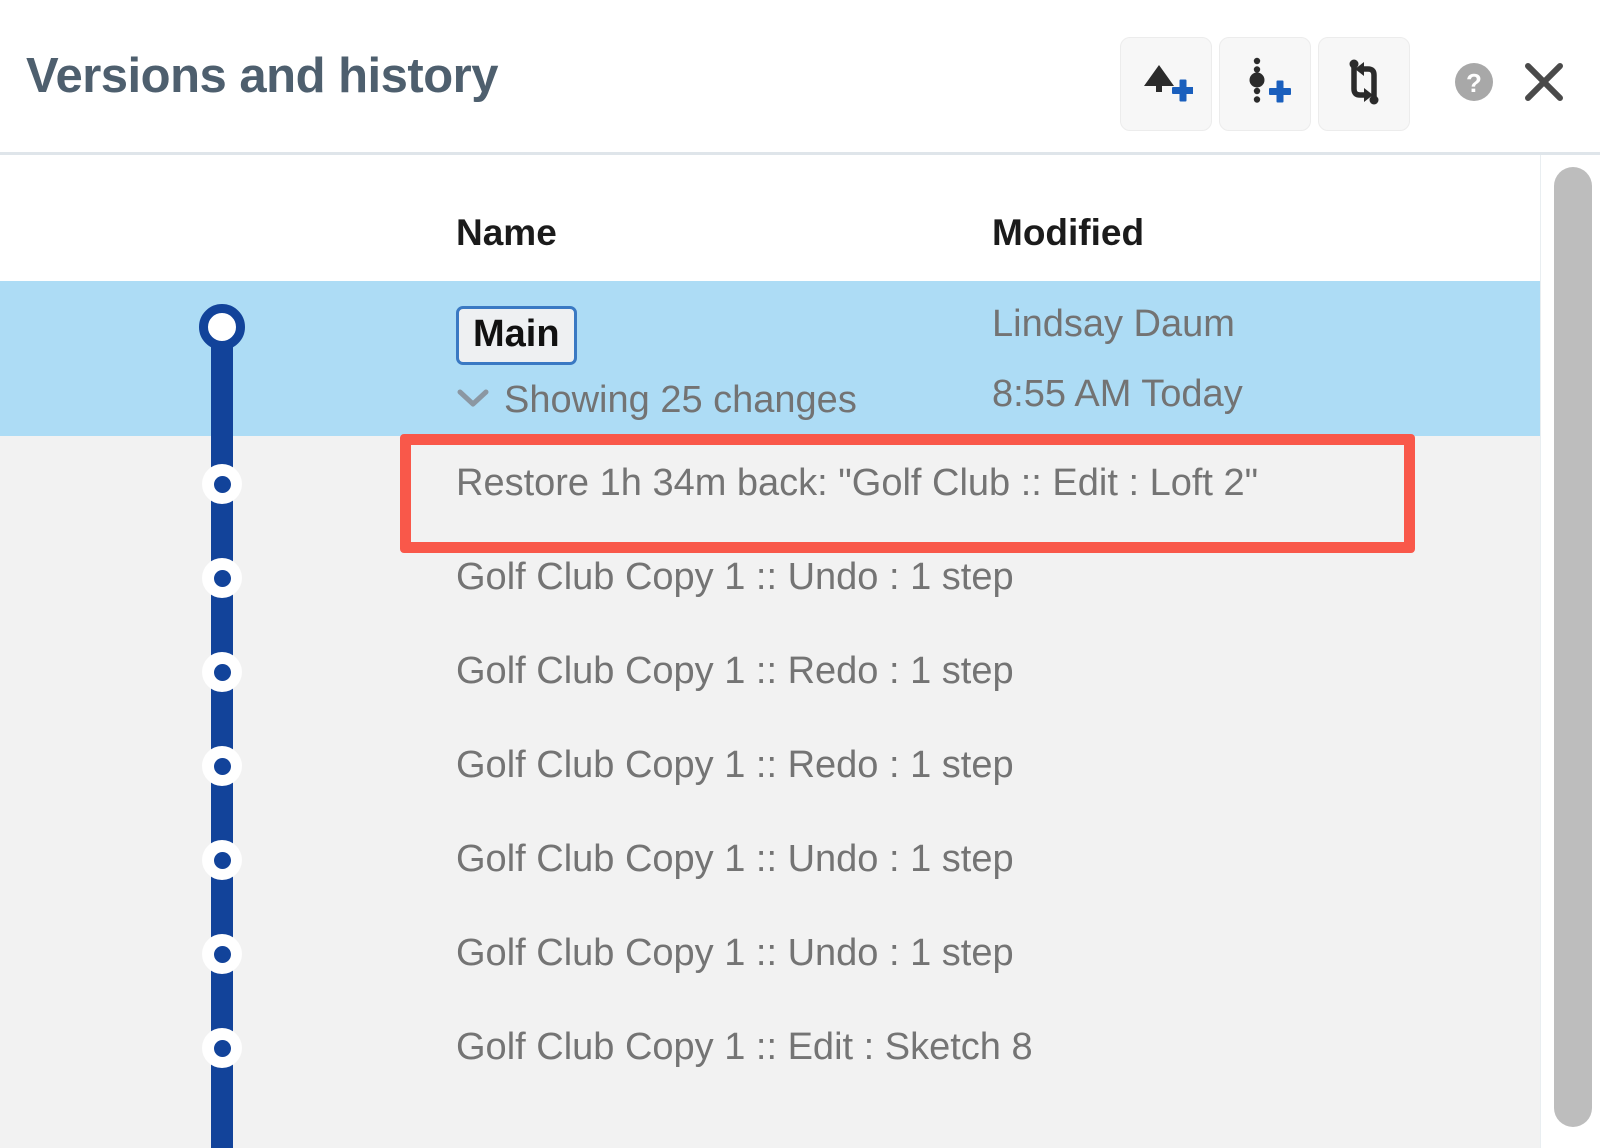 The image size is (1600, 1148). Describe the element at coordinates (222, 327) in the screenshot. I see `timeline-version-node` at that location.